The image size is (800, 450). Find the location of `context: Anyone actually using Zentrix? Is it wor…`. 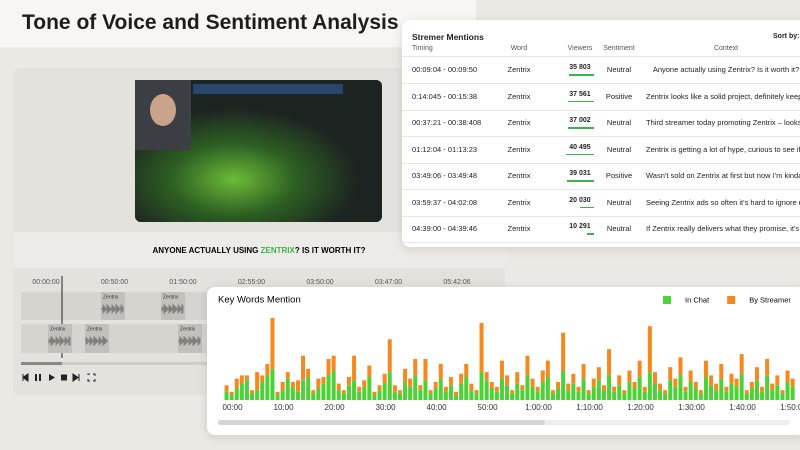

context: Anyone actually using Zentrix? Is it wor… is located at coordinates (726, 69).